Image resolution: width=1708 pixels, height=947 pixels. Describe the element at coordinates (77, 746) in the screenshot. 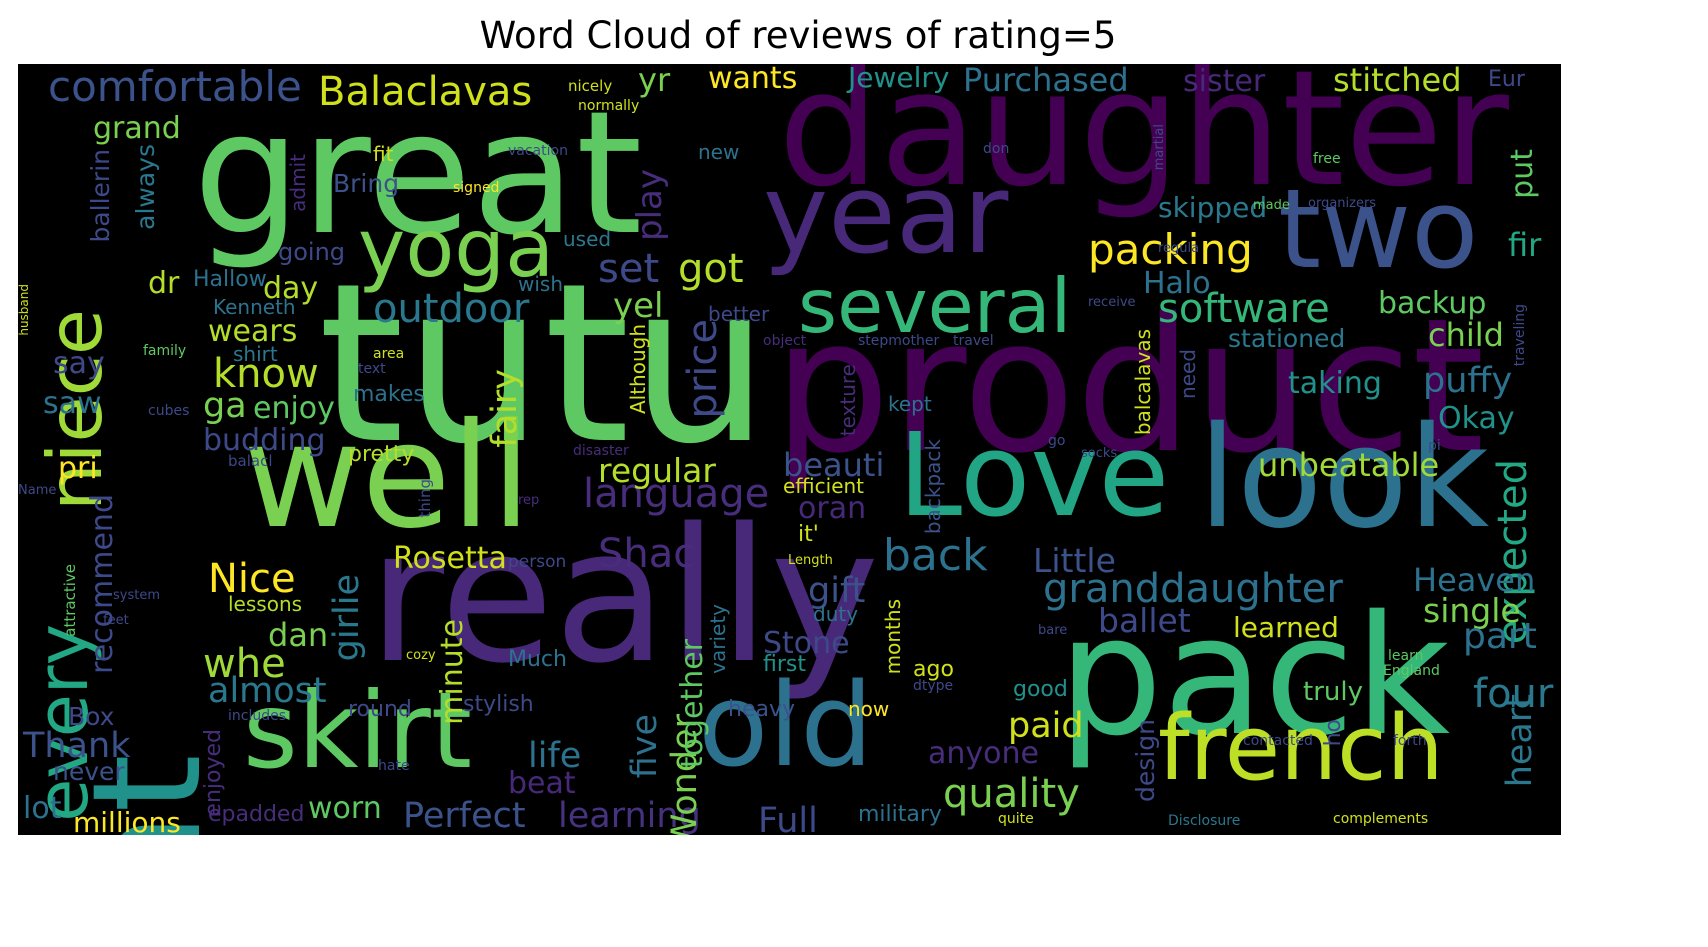

I see `word-thank: Thank` at that location.